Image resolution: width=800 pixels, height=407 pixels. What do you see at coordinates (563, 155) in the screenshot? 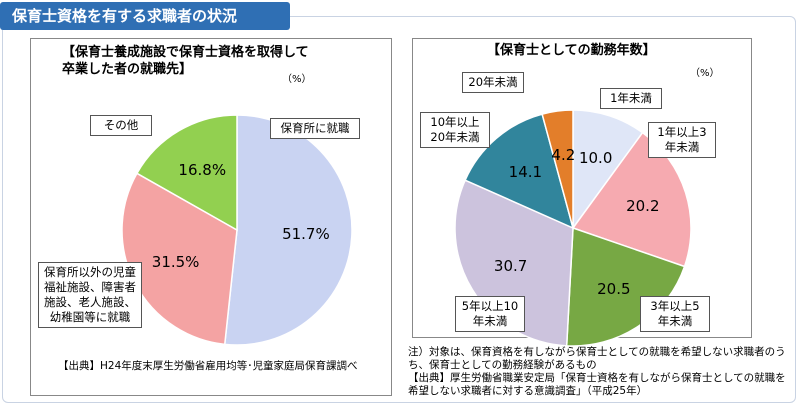
I see `value-label: 4.2` at bounding box center [563, 155].